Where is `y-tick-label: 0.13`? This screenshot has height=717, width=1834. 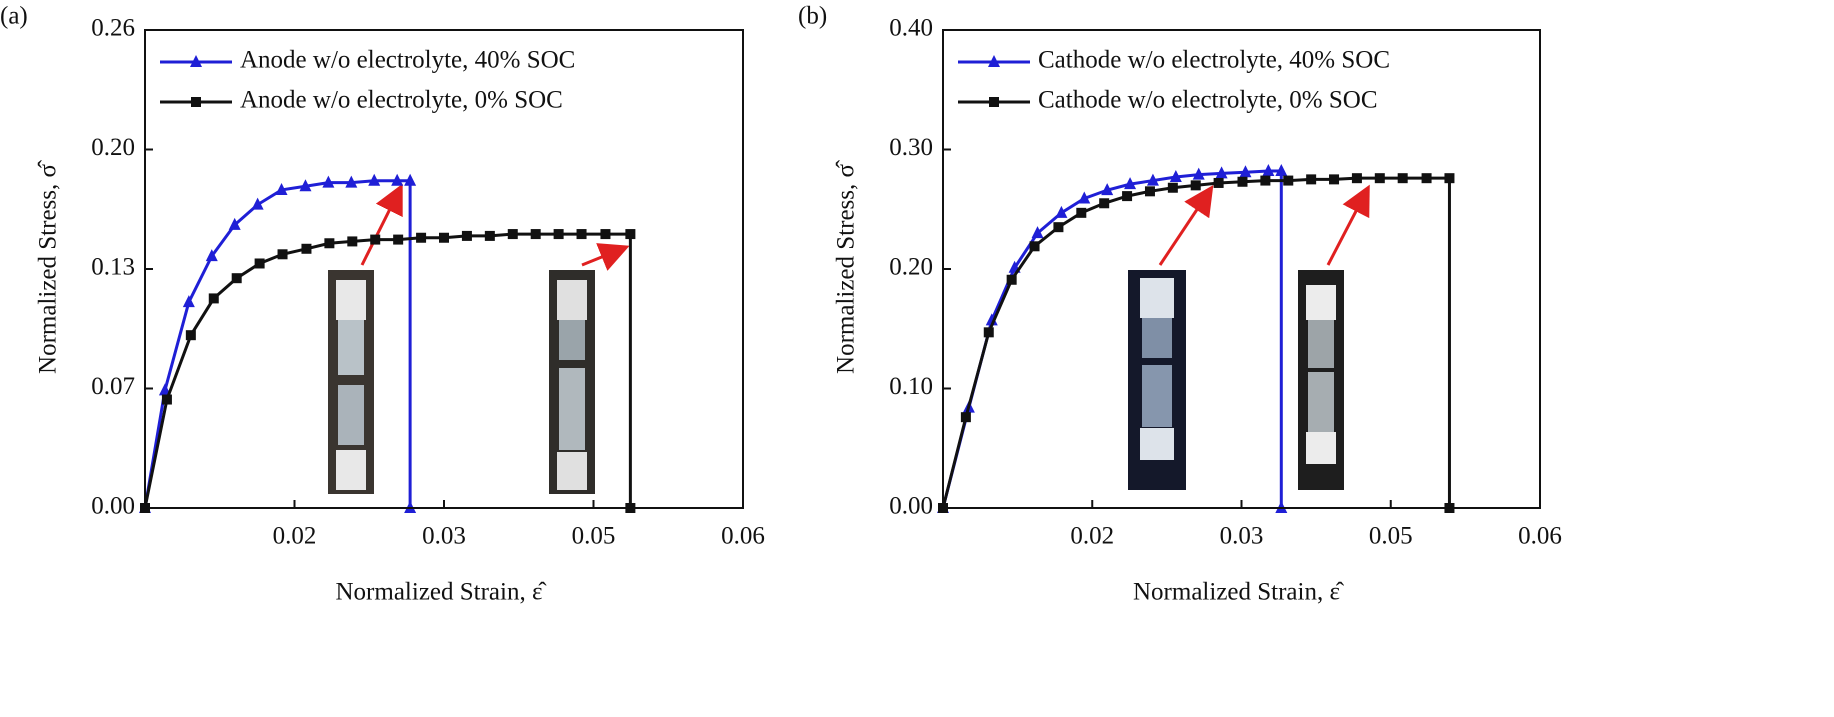 y-tick-label: 0.13 is located at coordinates (113, 267).